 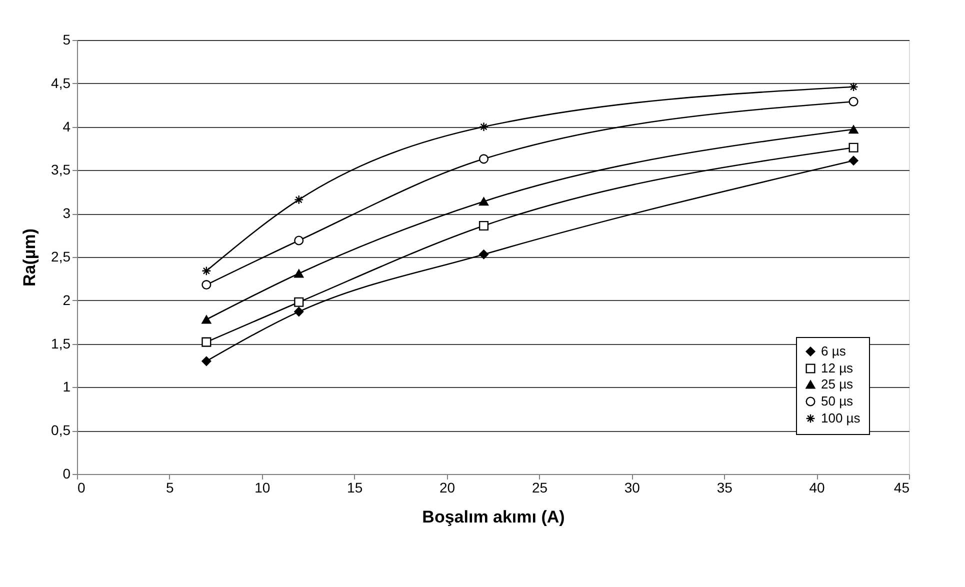 What do you see at coordinates (170, 488) in the screenshot?
I see `x-tick-label: 5` at bounding box center [170, 488].